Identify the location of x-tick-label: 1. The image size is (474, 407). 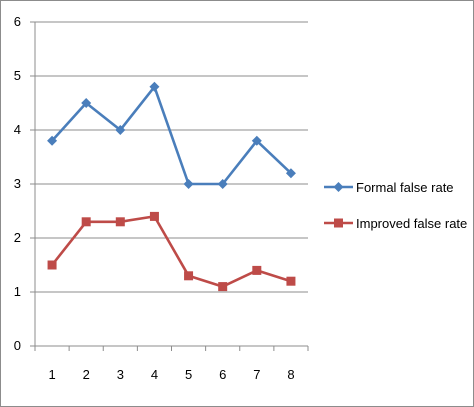
(51, 374).